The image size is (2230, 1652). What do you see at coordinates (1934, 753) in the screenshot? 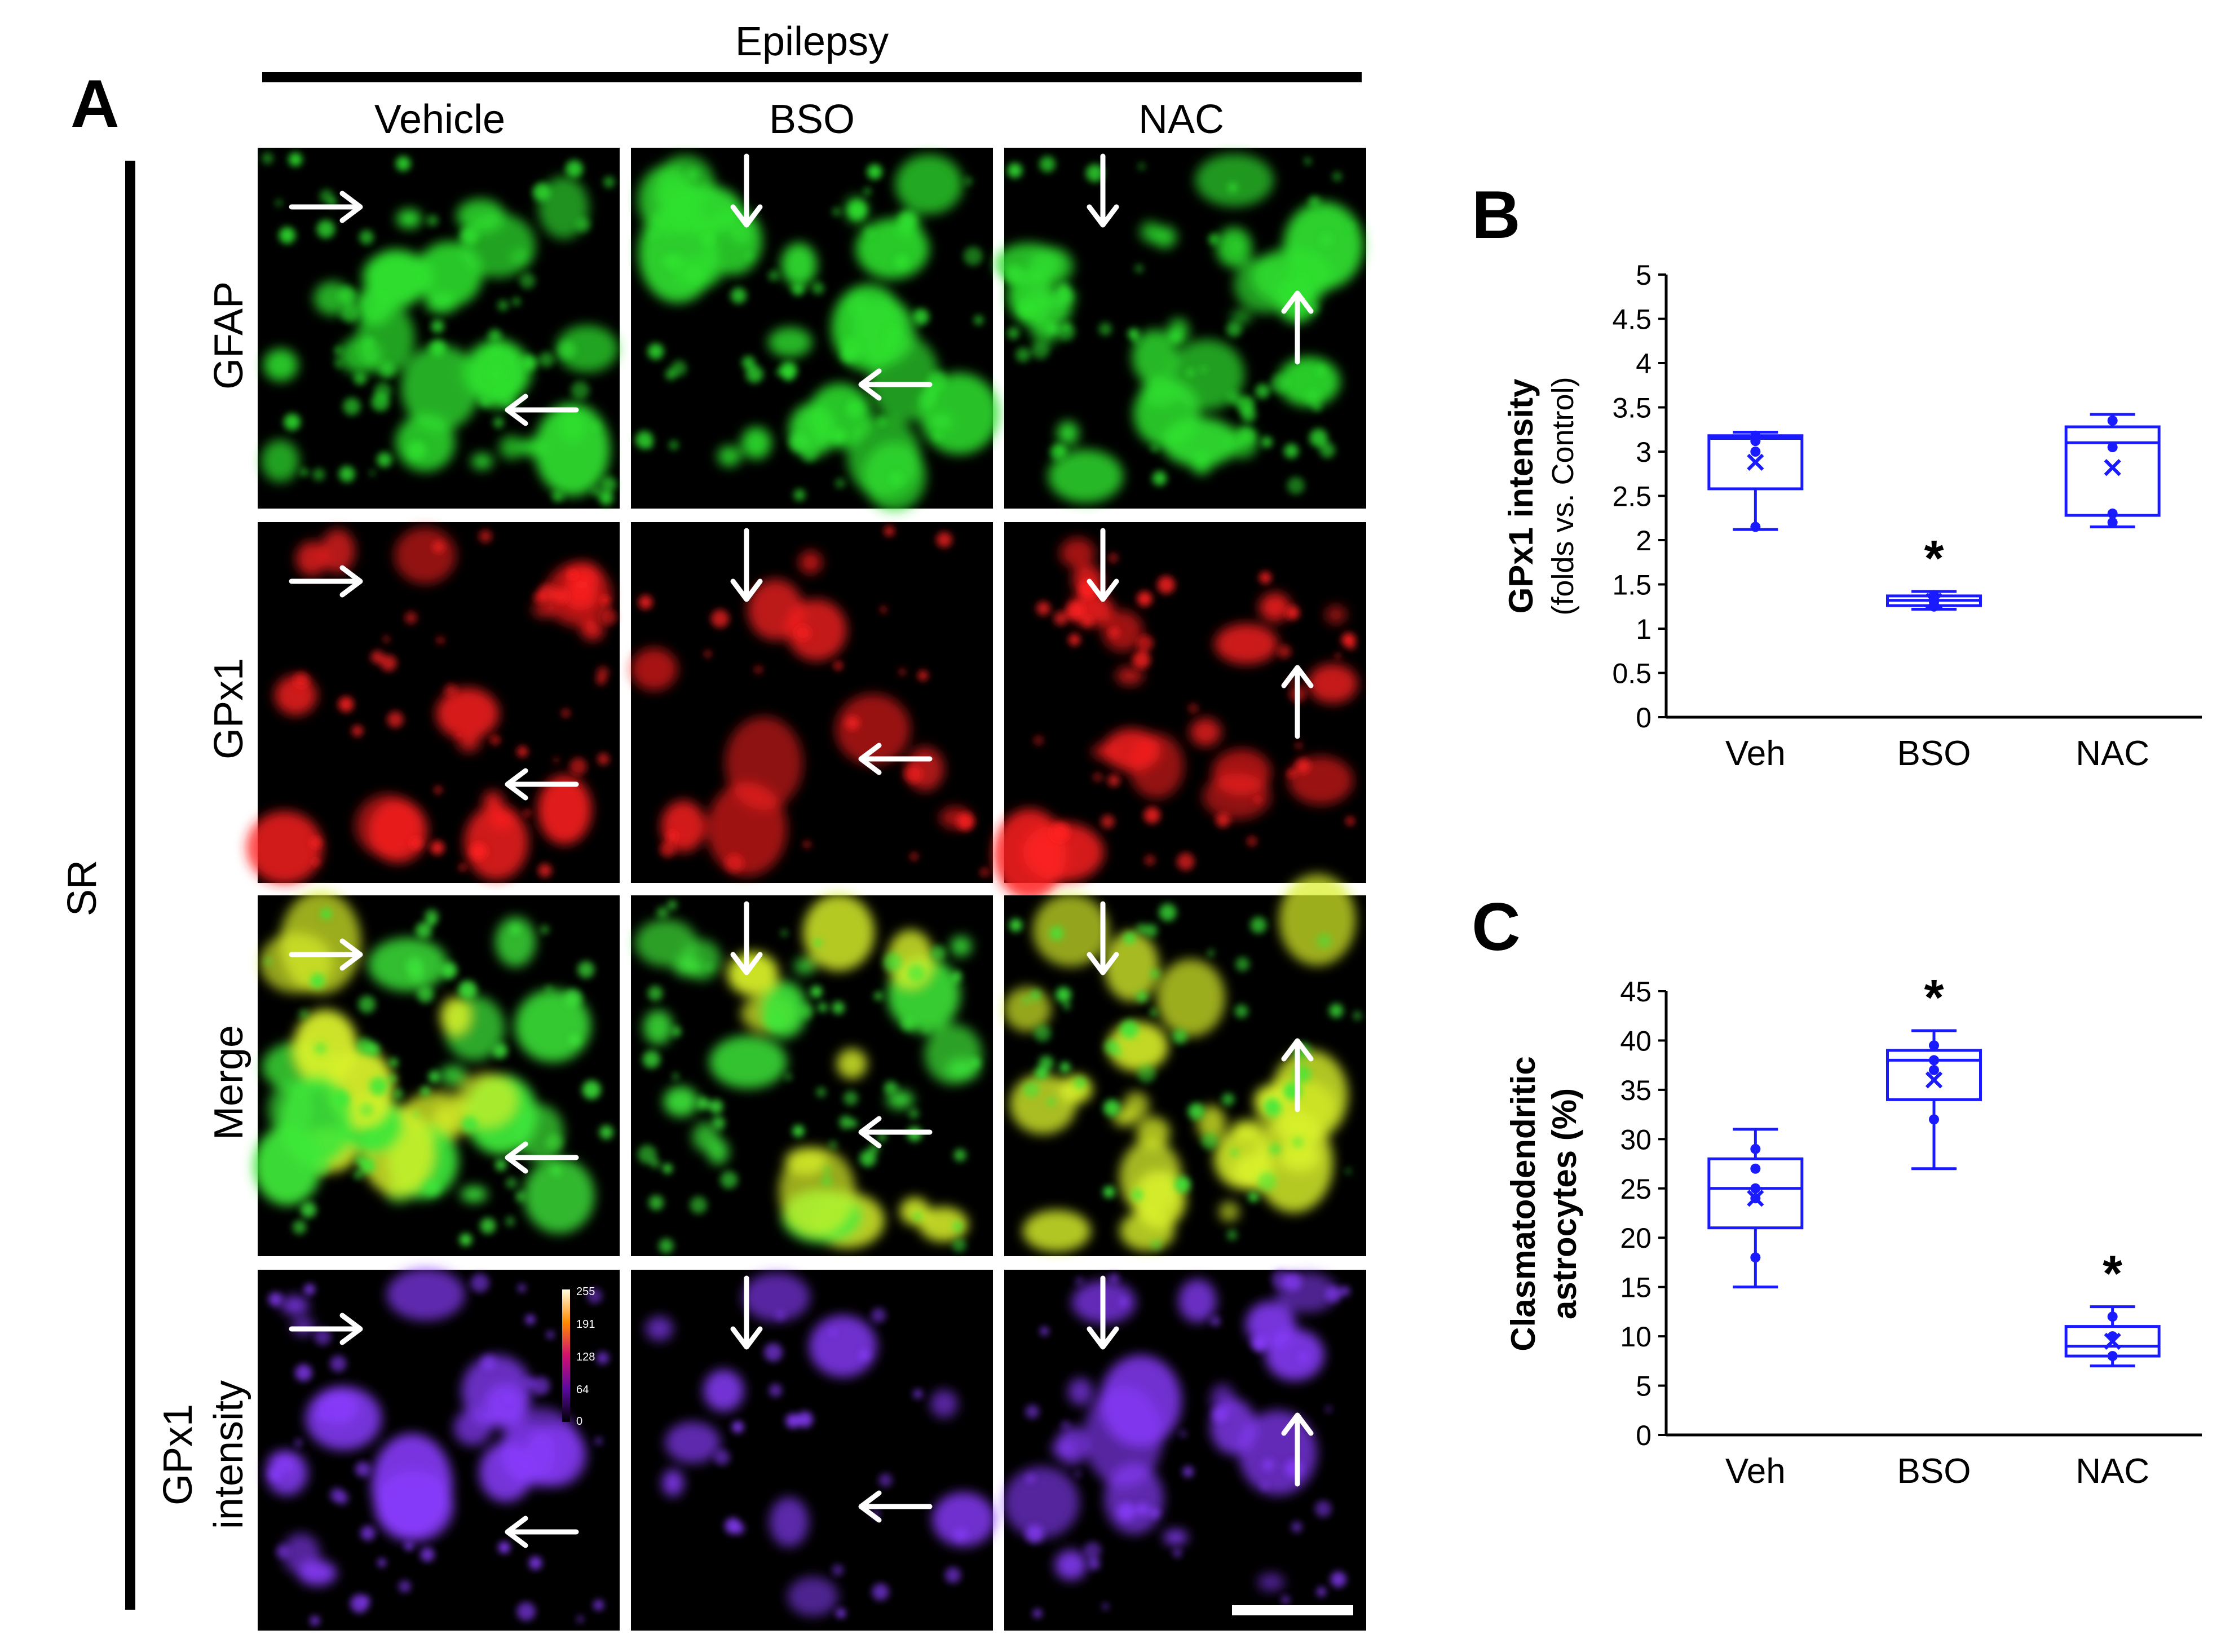
I see `chart-b-xtick-label-bso: BSO` at bounding box center [1934, 753].